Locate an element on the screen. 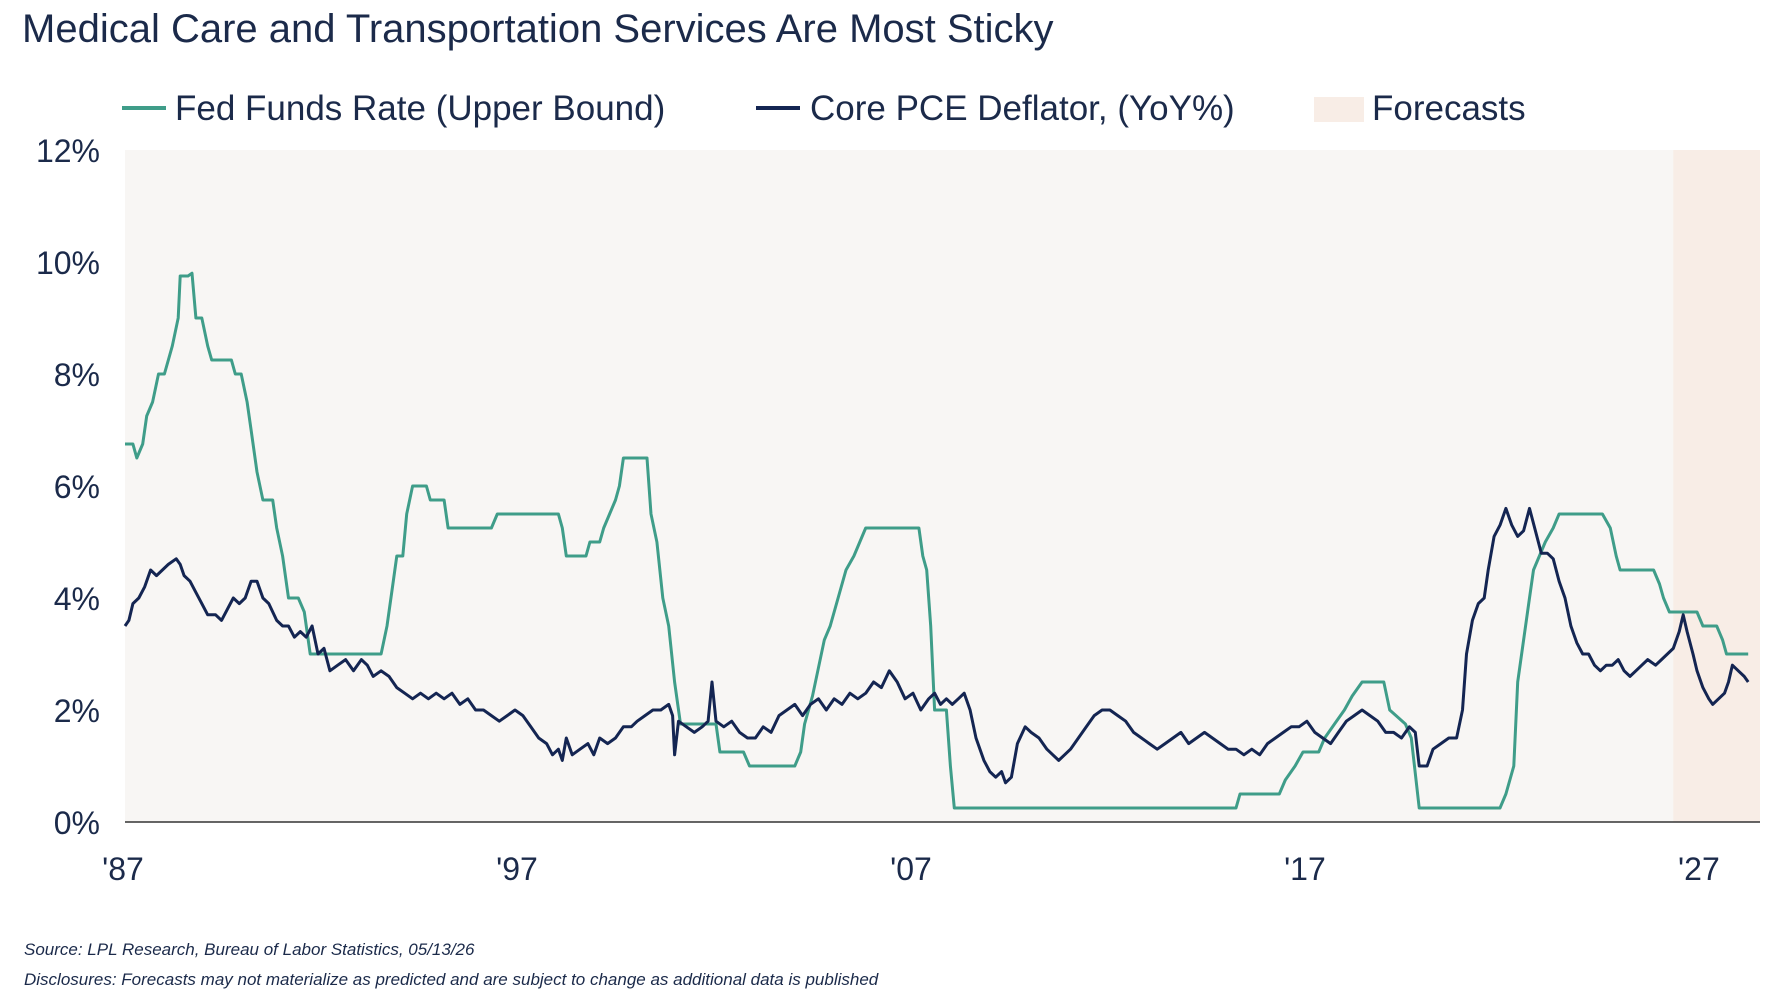 Image resolution: width=1790 pixels, height=990 pixels. x-tick-label: '17 is located at coordinates (1305, 869).